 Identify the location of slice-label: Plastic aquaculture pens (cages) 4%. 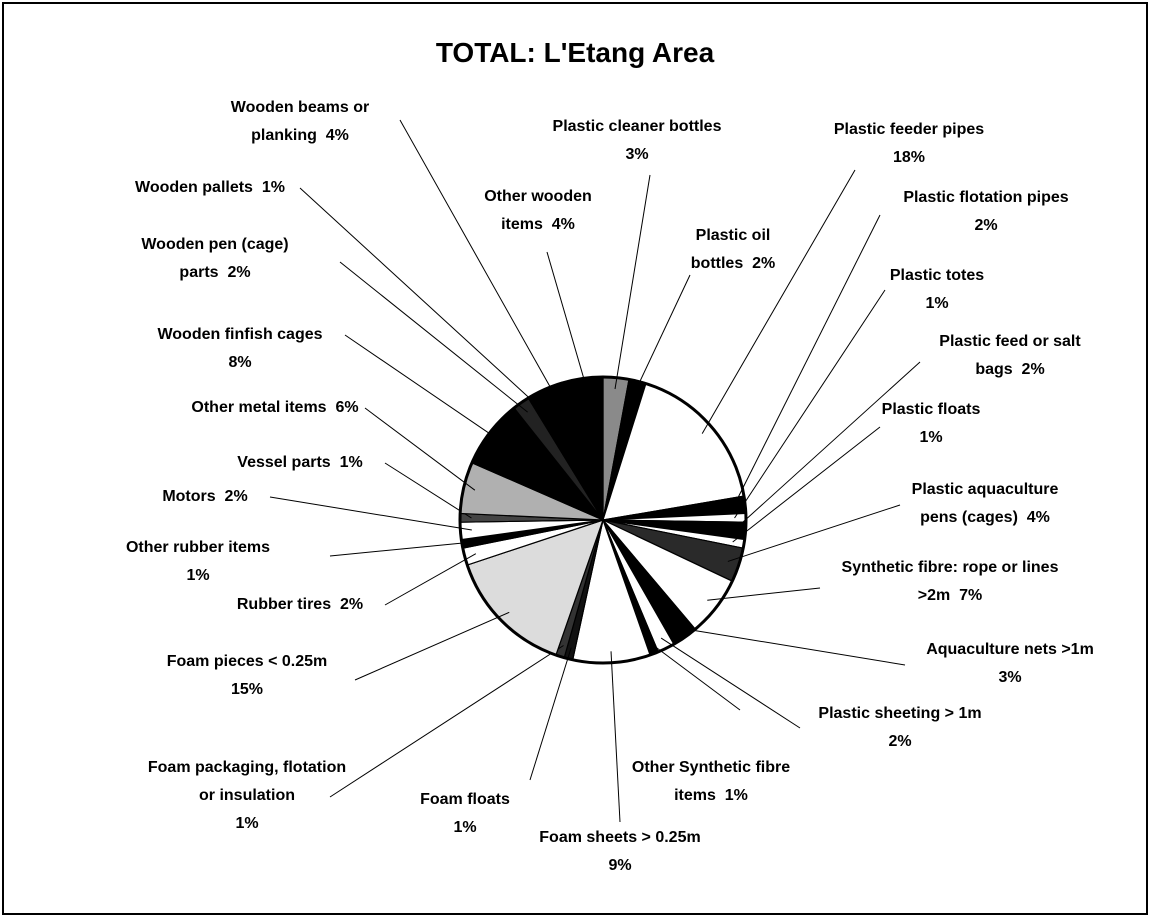
(985, 504).